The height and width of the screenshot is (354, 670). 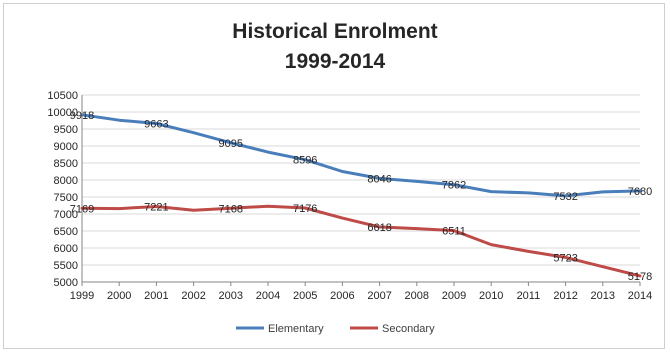 What do you see at coordinates (305, 296) in the screenshot?
I see `x-tick-label: 2005` at bounding box center [305, 296].